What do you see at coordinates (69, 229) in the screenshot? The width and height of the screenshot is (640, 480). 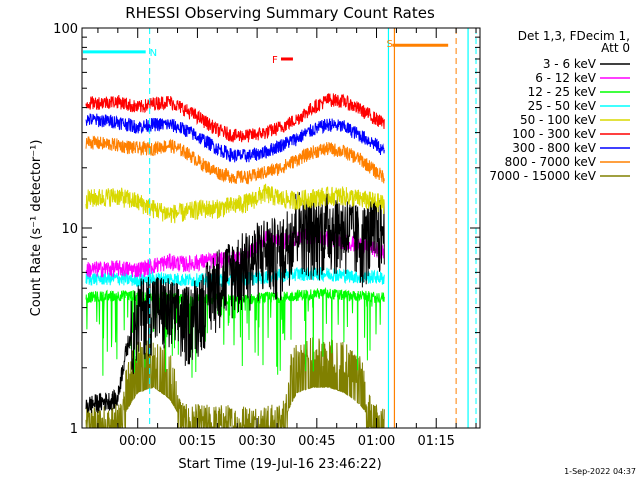 I see `y-tick-label: 10` at bounding box center [69, 229].